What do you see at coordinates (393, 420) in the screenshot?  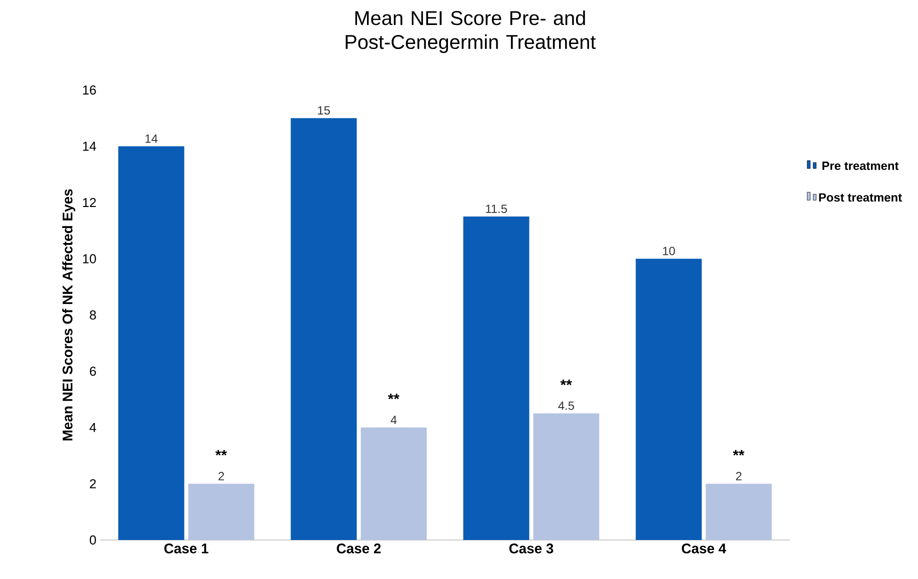 I see `data-label: 4` at bounding box center [393, 420].